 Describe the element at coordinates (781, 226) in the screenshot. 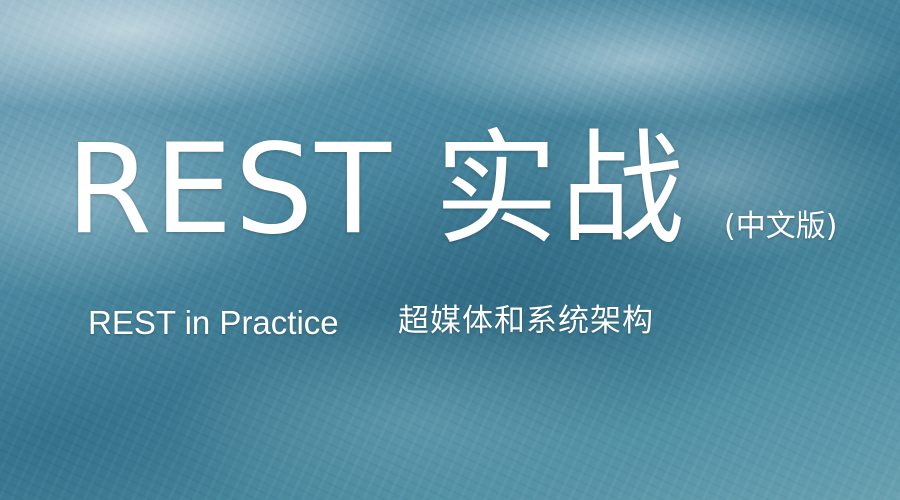

I see `edition-label: (中文版)` at that location.